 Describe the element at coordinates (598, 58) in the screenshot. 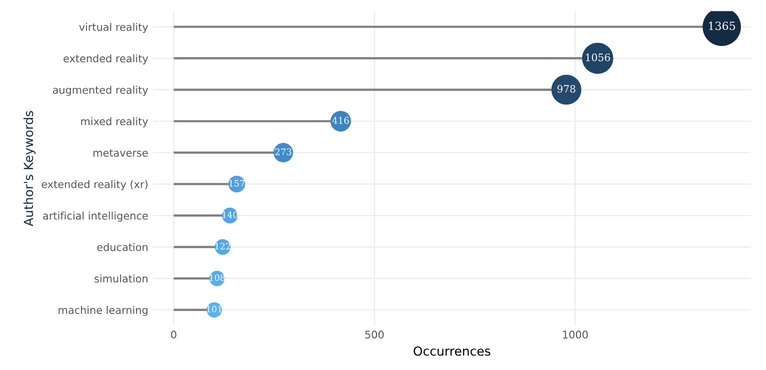

I see `data-label: 1056` at that location.